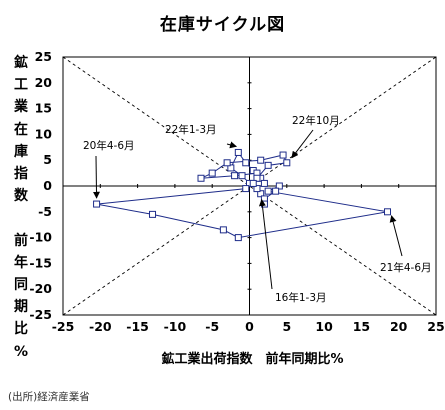 The image size is (445, 410). Describe the element at coordinates (109, 145) in the screenshot. I see `annotation-label: 20年4-6月` at that location.